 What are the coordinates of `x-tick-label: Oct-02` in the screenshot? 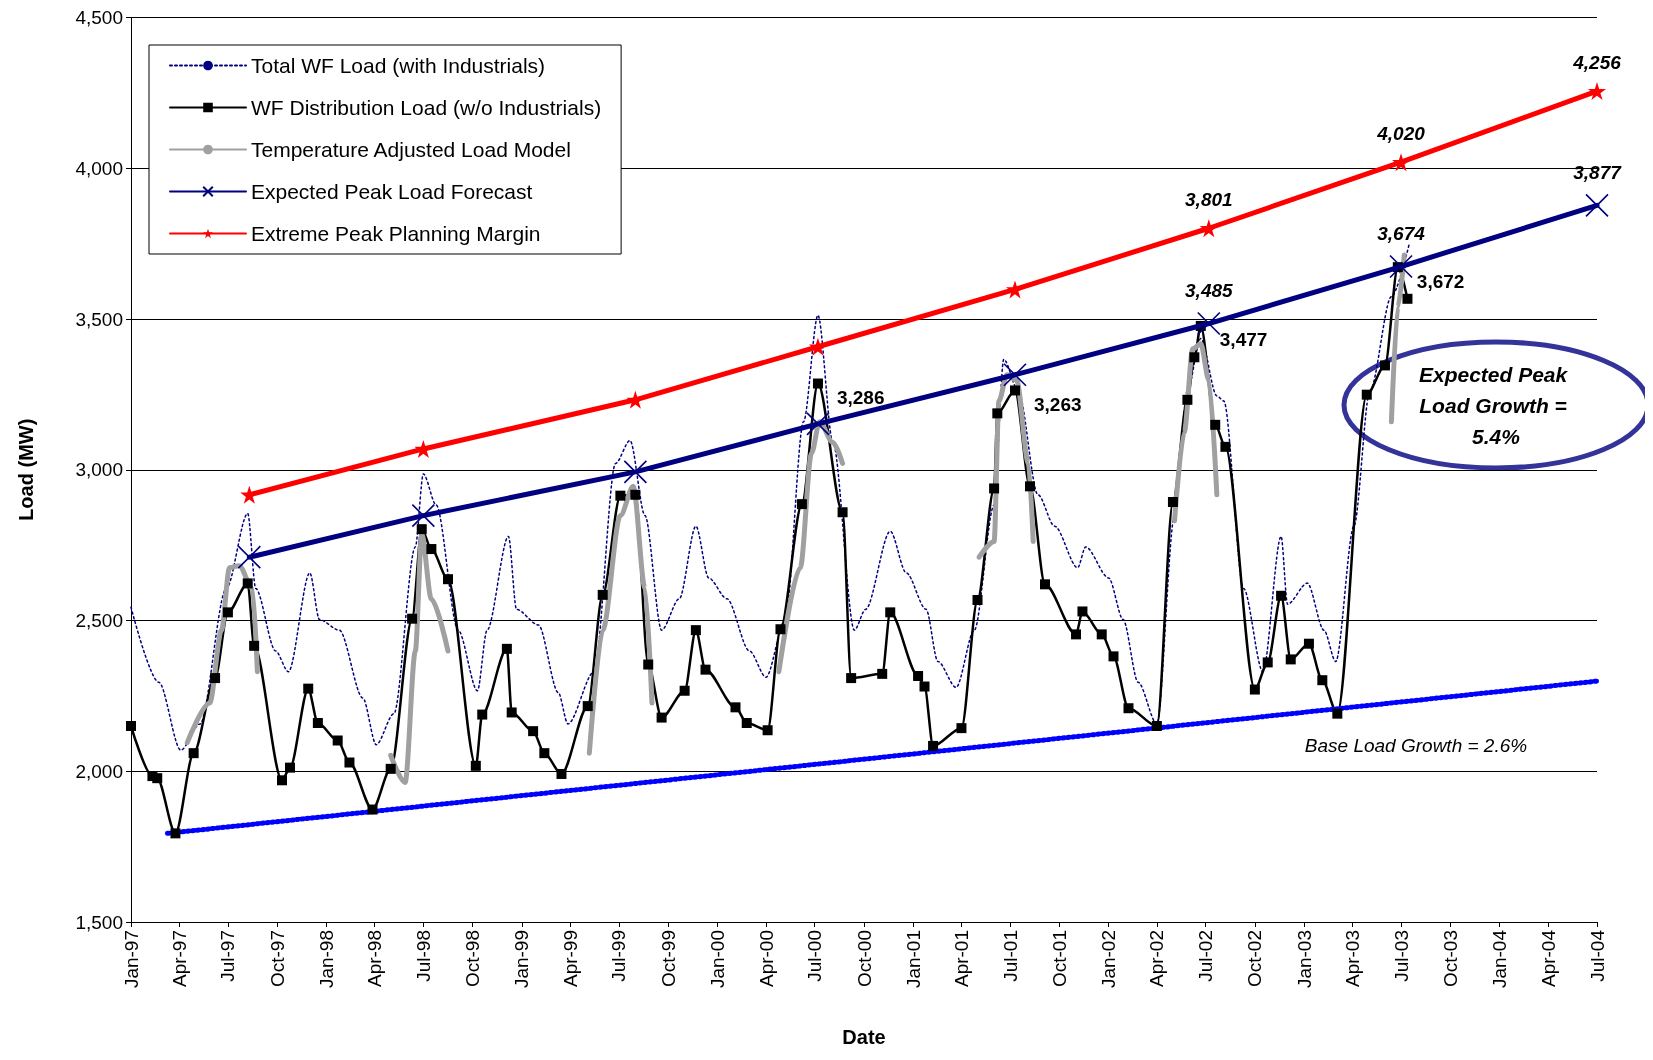 It's located at (1255, 959).